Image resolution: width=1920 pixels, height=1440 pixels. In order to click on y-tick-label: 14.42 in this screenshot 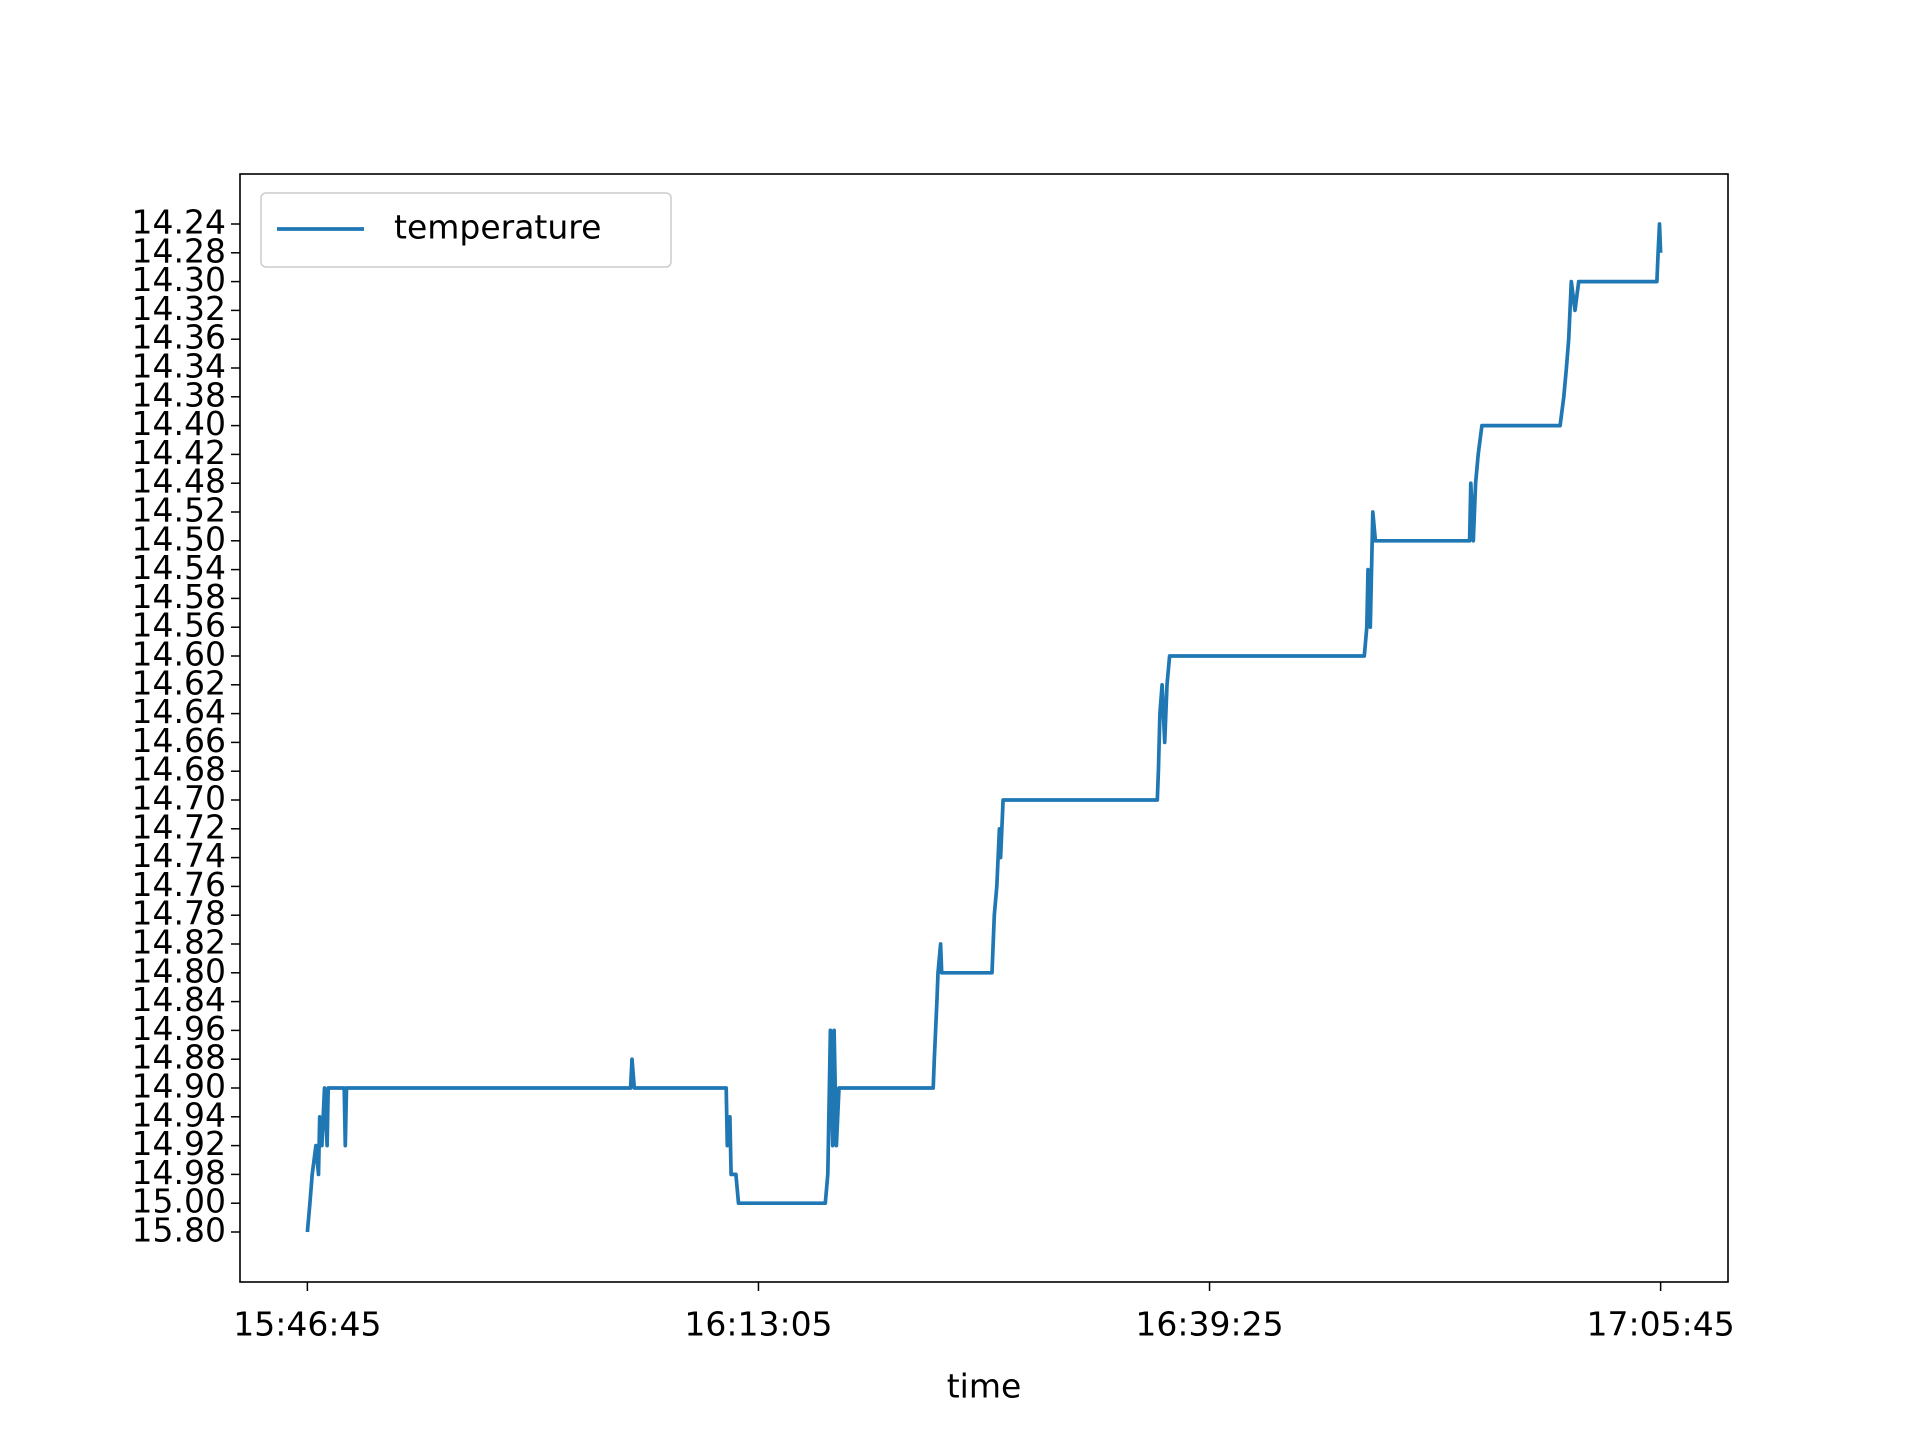, I will do `click(179, 452)`.